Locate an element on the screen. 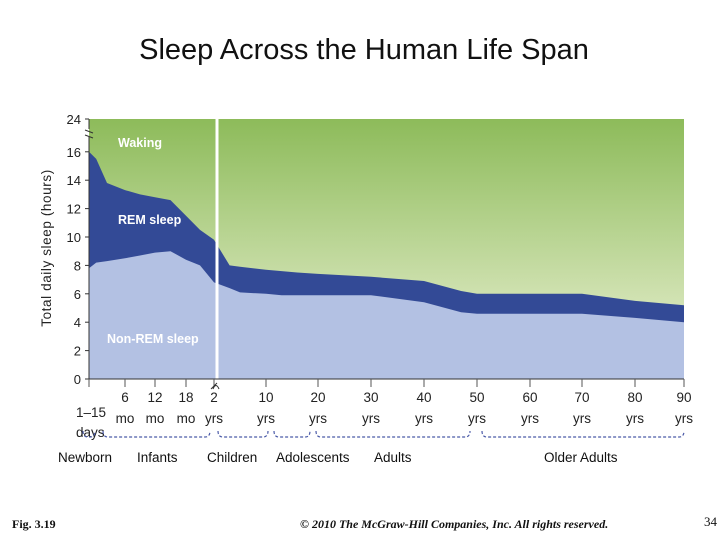  y-tick-label: 24 is located at coordinates (74, 119).